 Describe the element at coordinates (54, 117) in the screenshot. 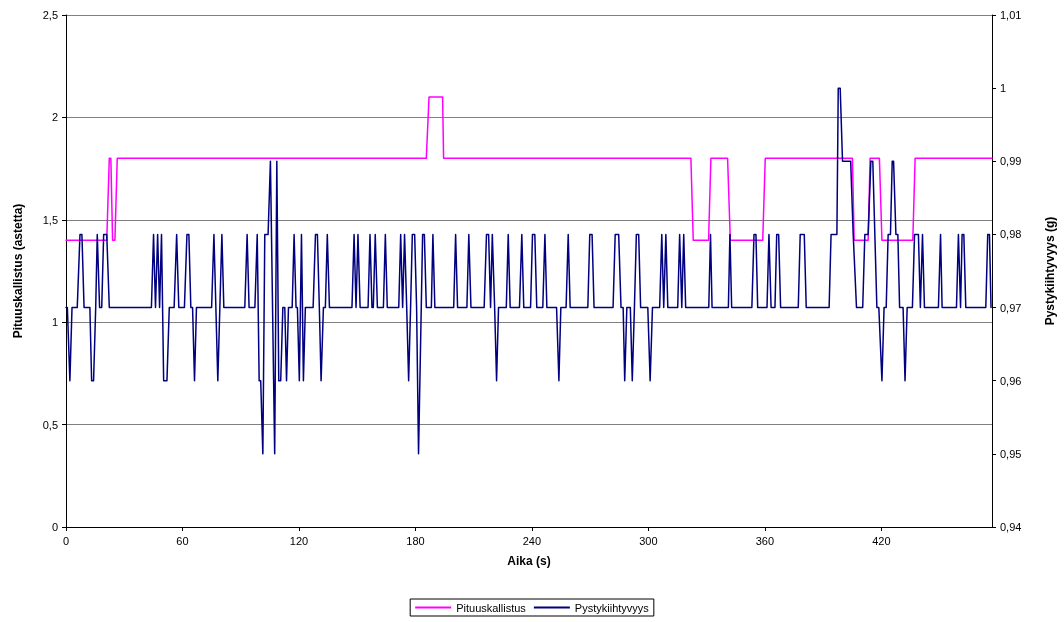

I see `y-tick-label: 2` at that location.